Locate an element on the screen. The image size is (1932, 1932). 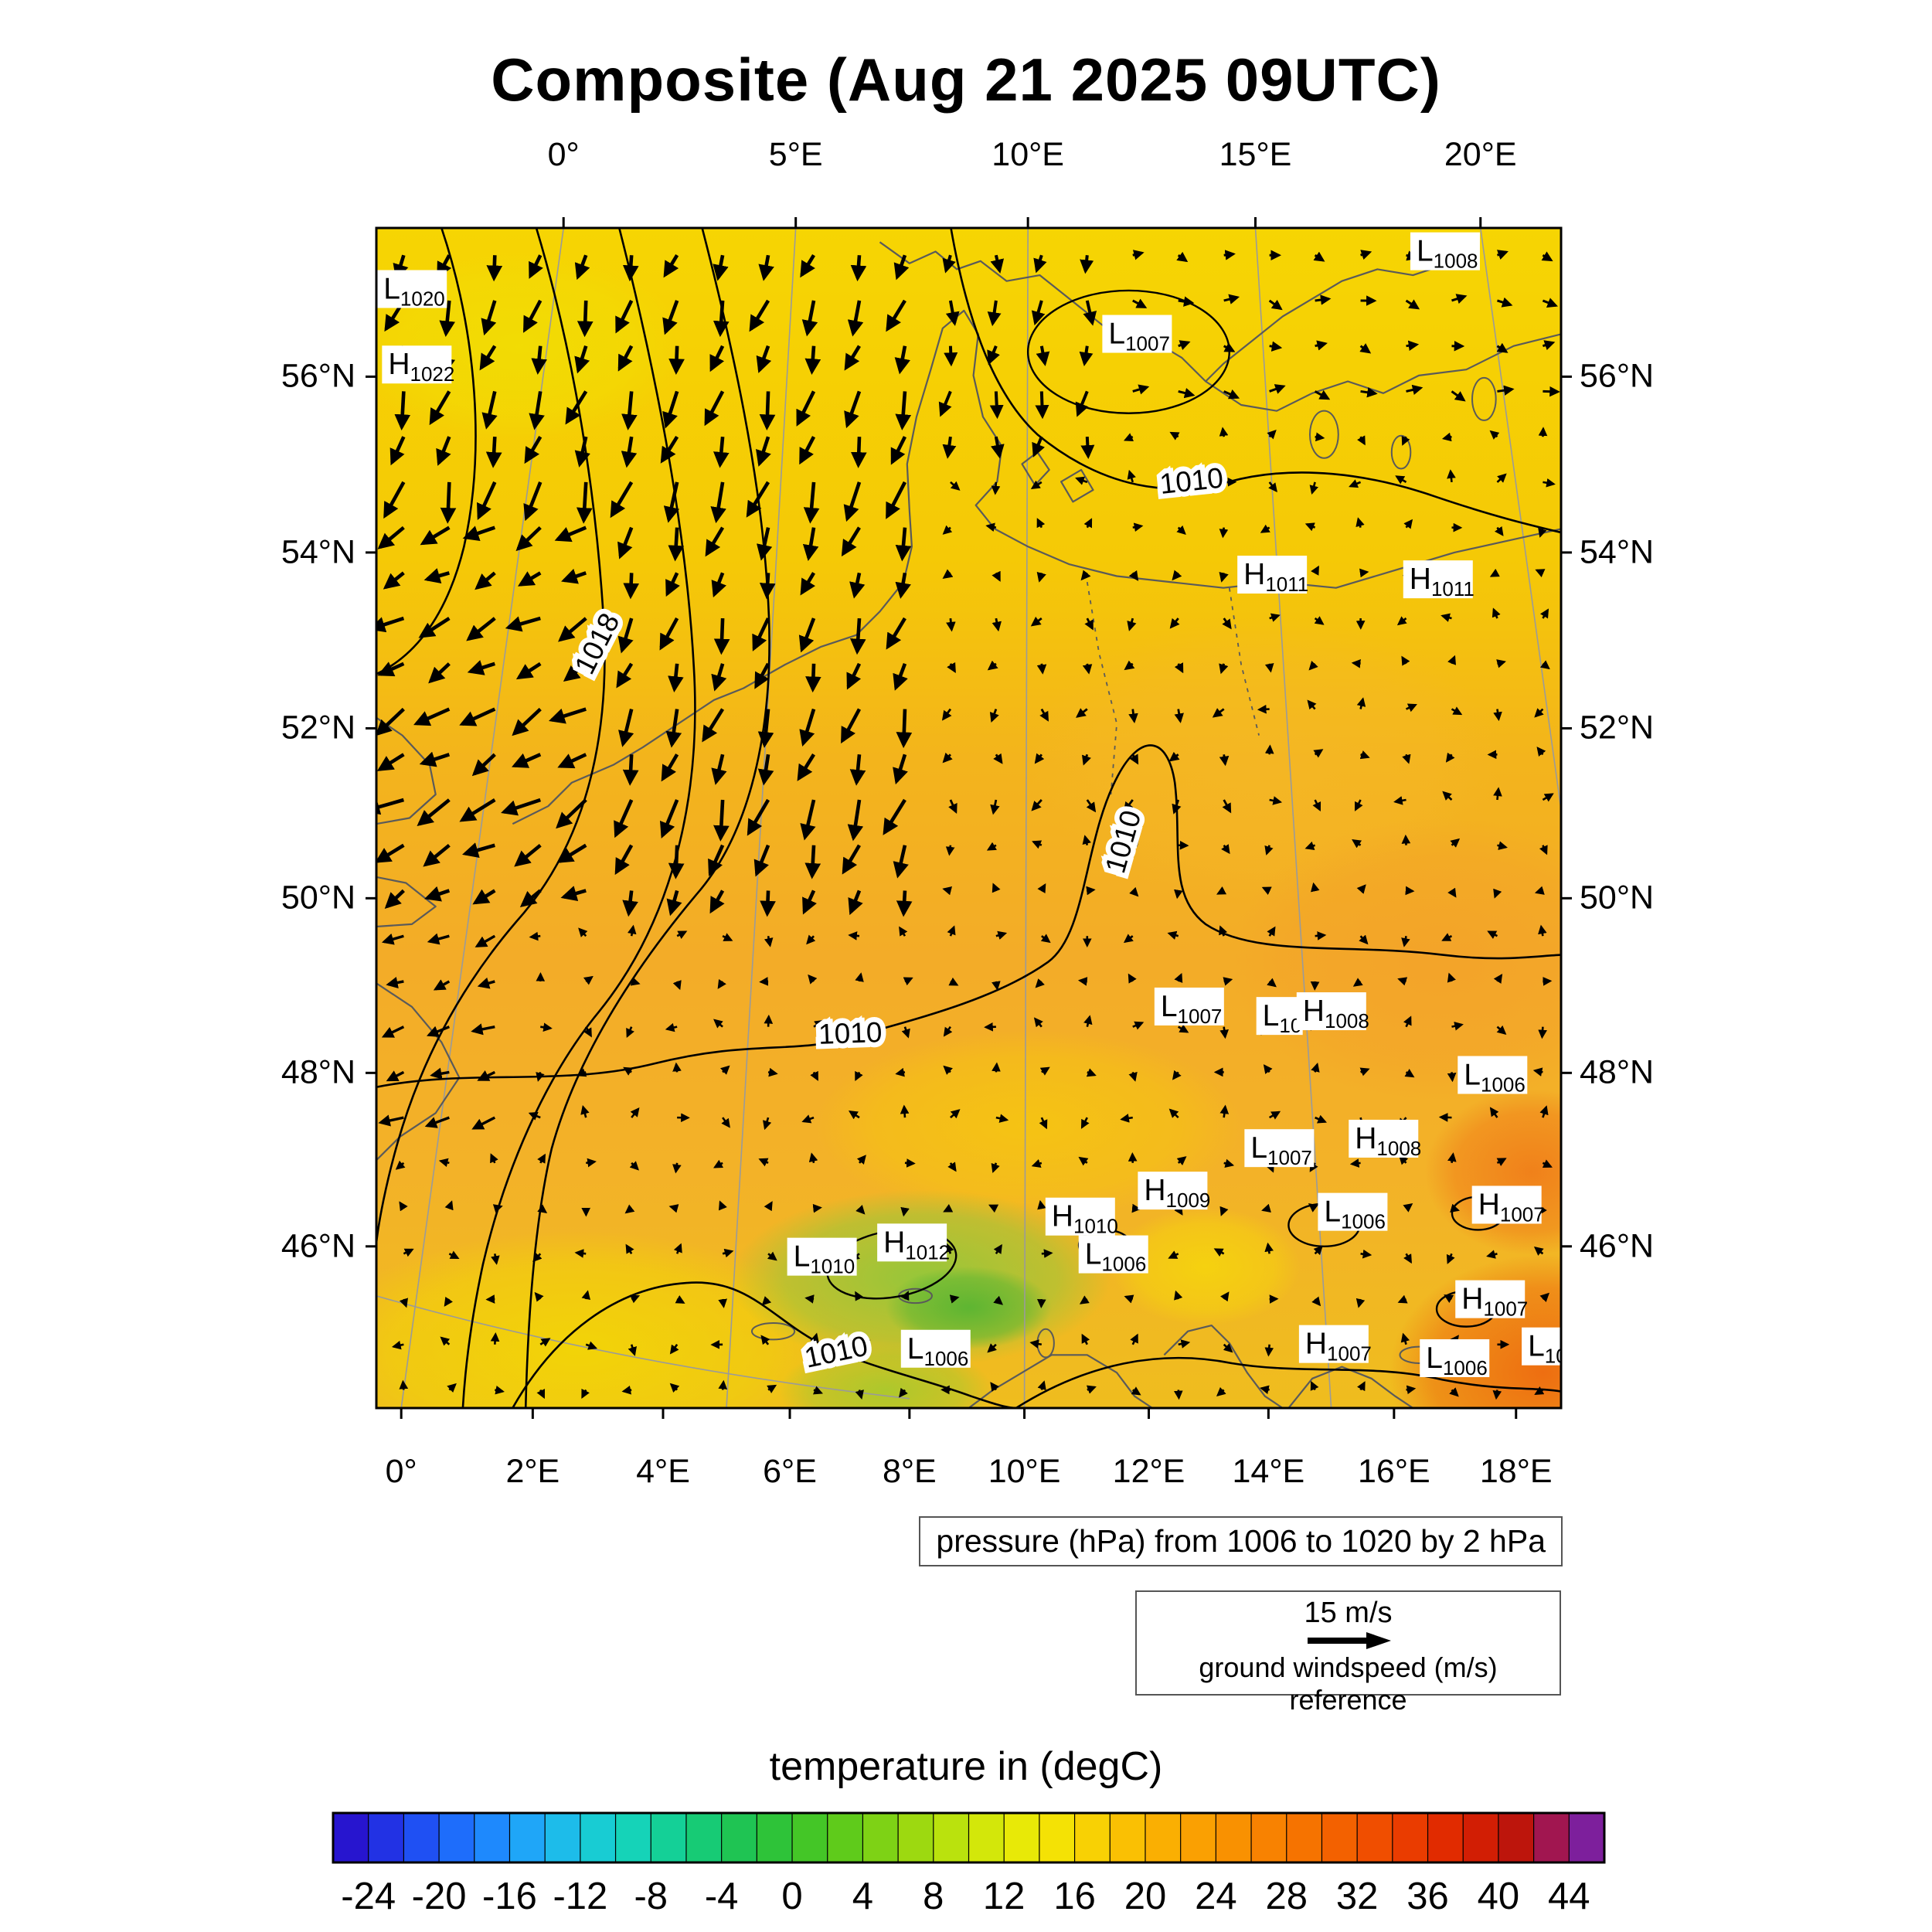
colorbar-tick-label: 24 is located at coordinates (1216, 1897).